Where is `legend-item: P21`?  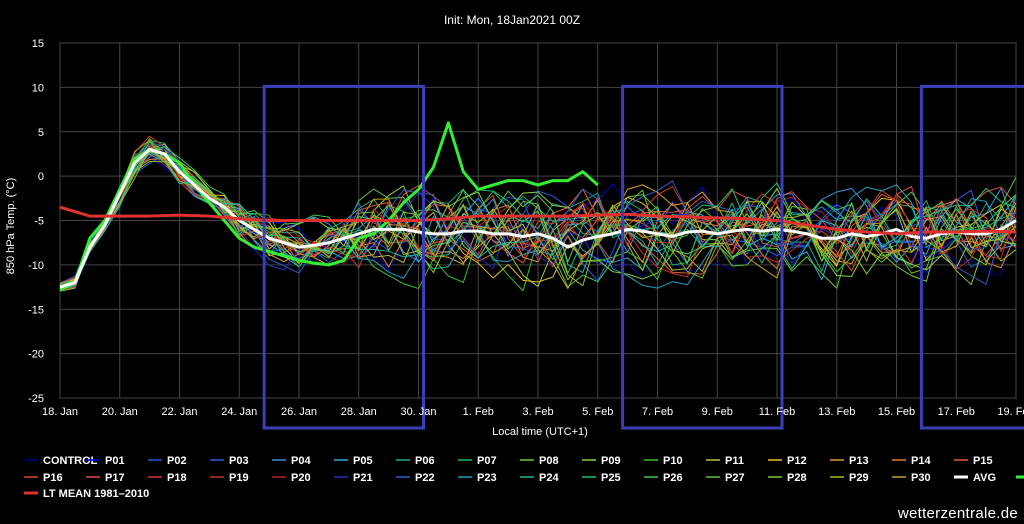 legend-item: P21 is located at coordinates (363, 478).